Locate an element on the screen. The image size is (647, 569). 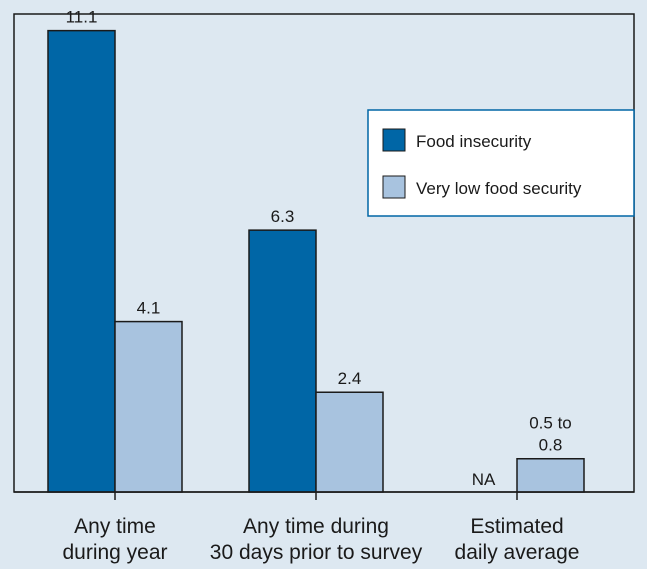
legend-swatch-very-low-food-security is located at coordinates (394, 187).